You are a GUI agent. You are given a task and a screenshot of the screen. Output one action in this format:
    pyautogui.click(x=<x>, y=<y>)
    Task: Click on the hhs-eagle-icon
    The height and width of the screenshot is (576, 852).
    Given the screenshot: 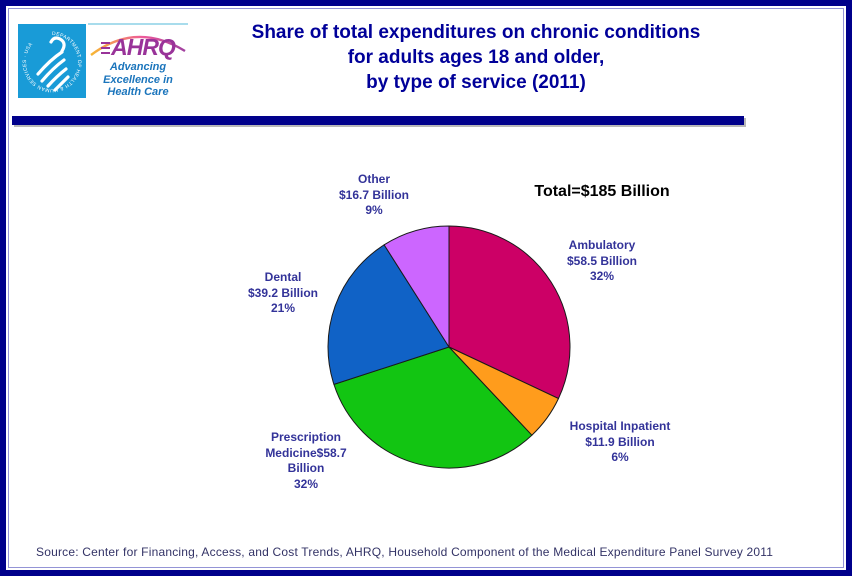 What is the action you would take?
    pyautogui.click(x=53, y=64)
    